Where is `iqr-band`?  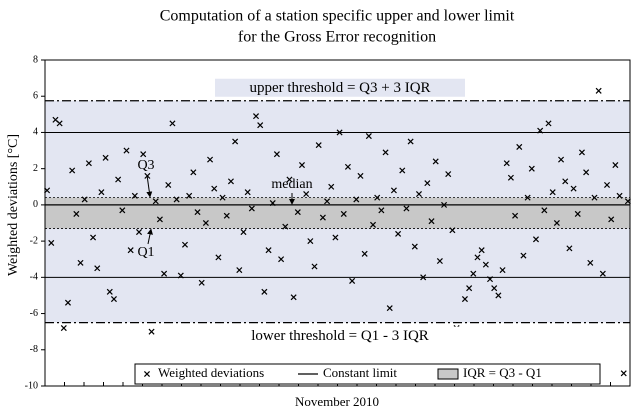 iqr-band is located at coordinates (337, 213).